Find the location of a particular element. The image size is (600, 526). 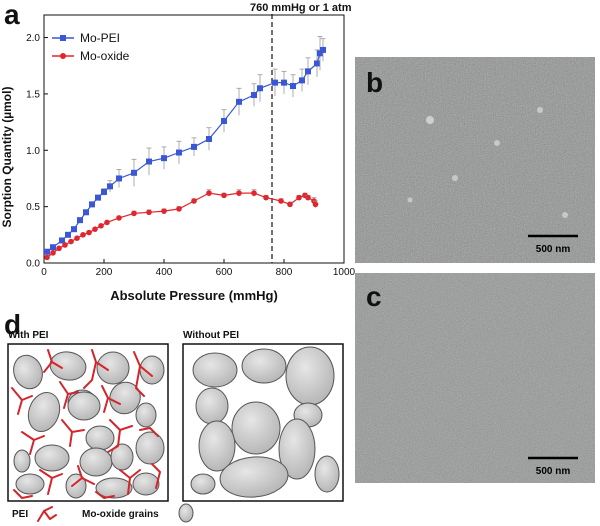

legend-label-mo-pei: Mo-PEI is located at coordinates (100, 38).